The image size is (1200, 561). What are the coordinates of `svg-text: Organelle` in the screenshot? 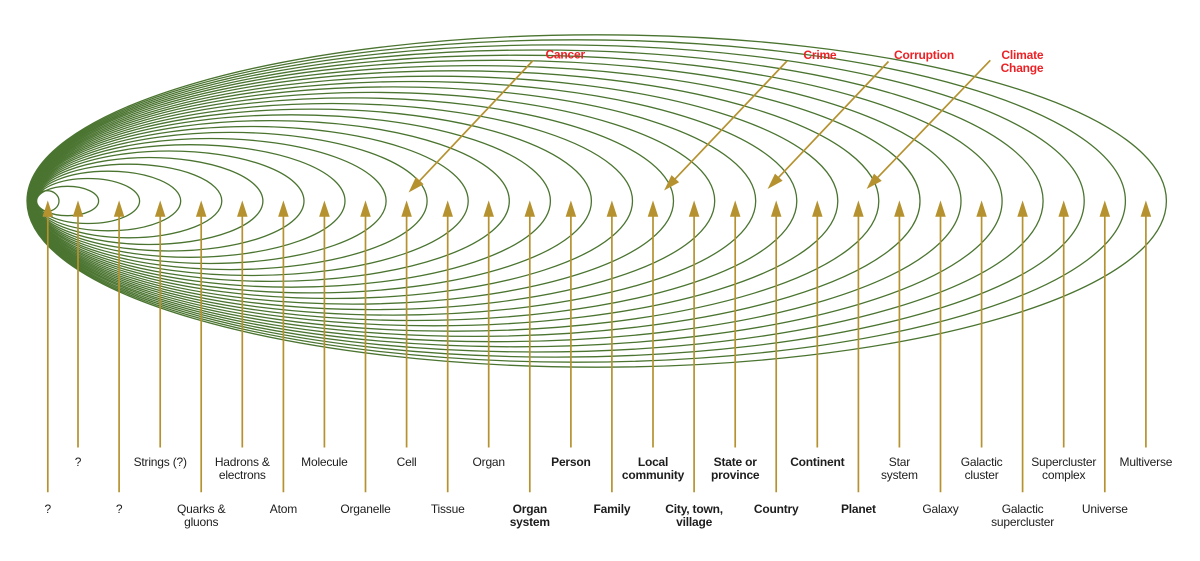 It's located at (365, 509).